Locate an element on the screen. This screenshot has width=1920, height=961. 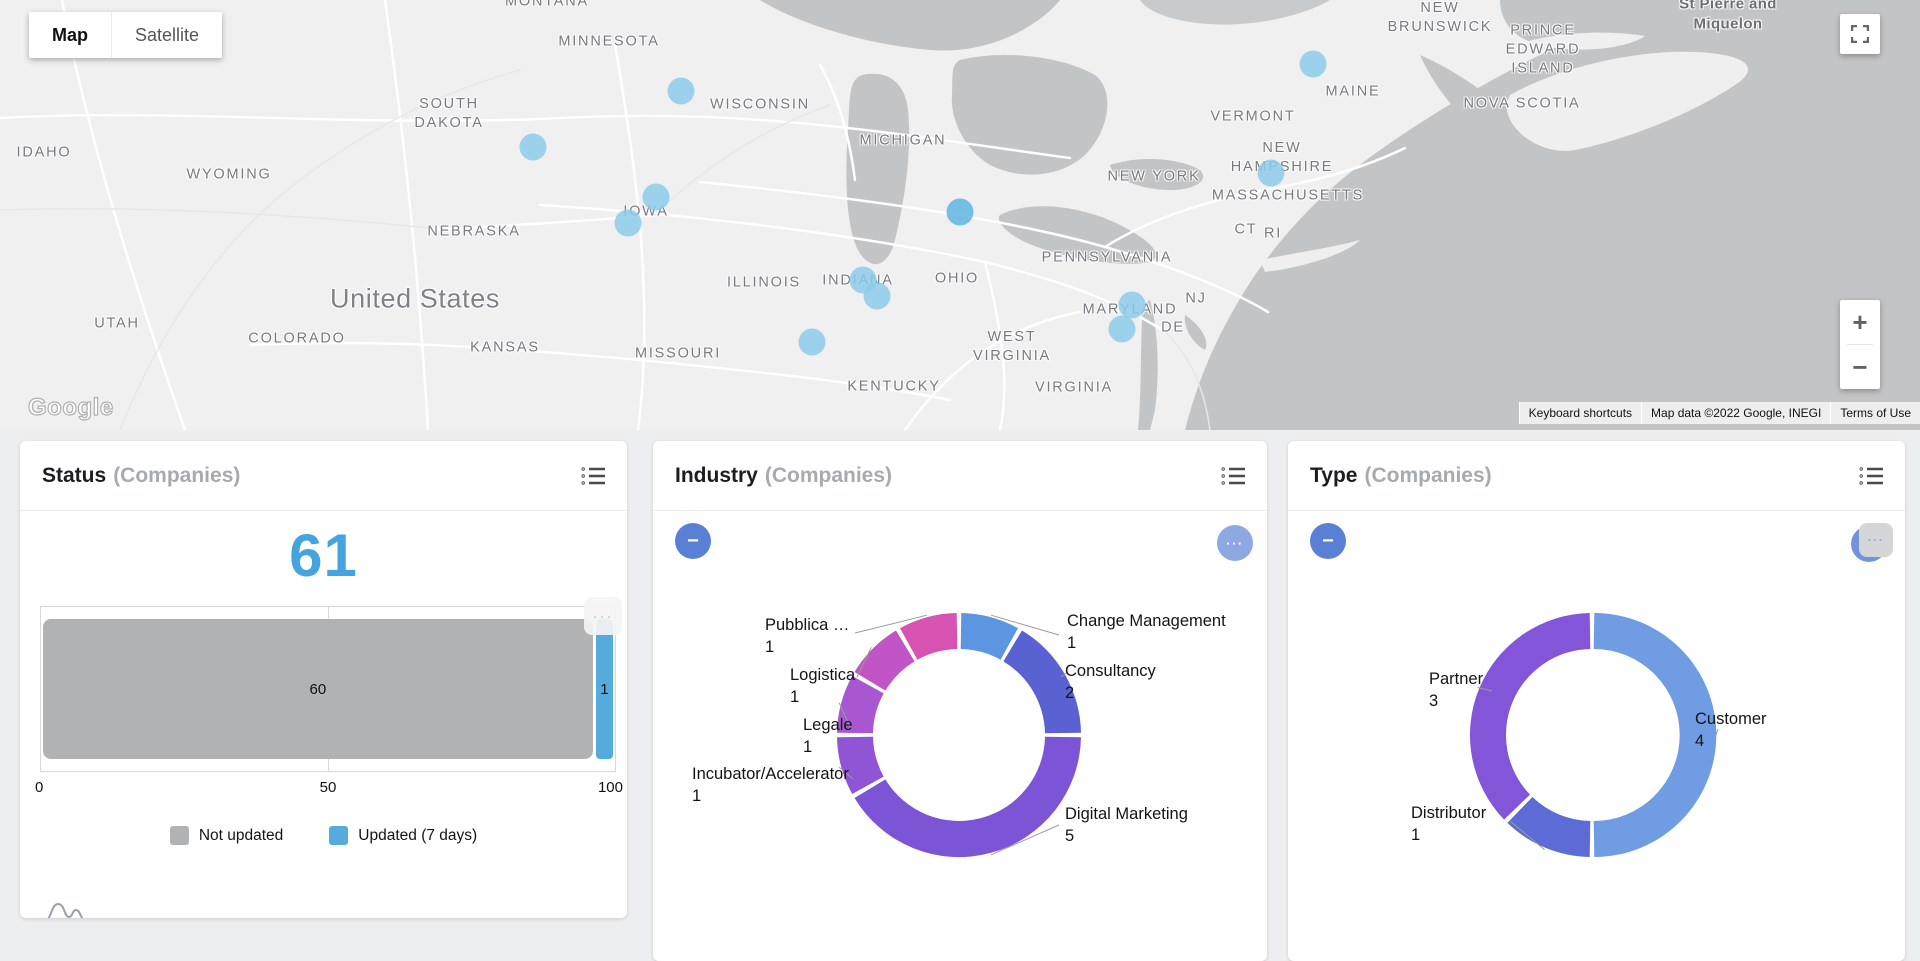
terms-of-use-link: Terms of Use is located at coordinates (1875, 413).